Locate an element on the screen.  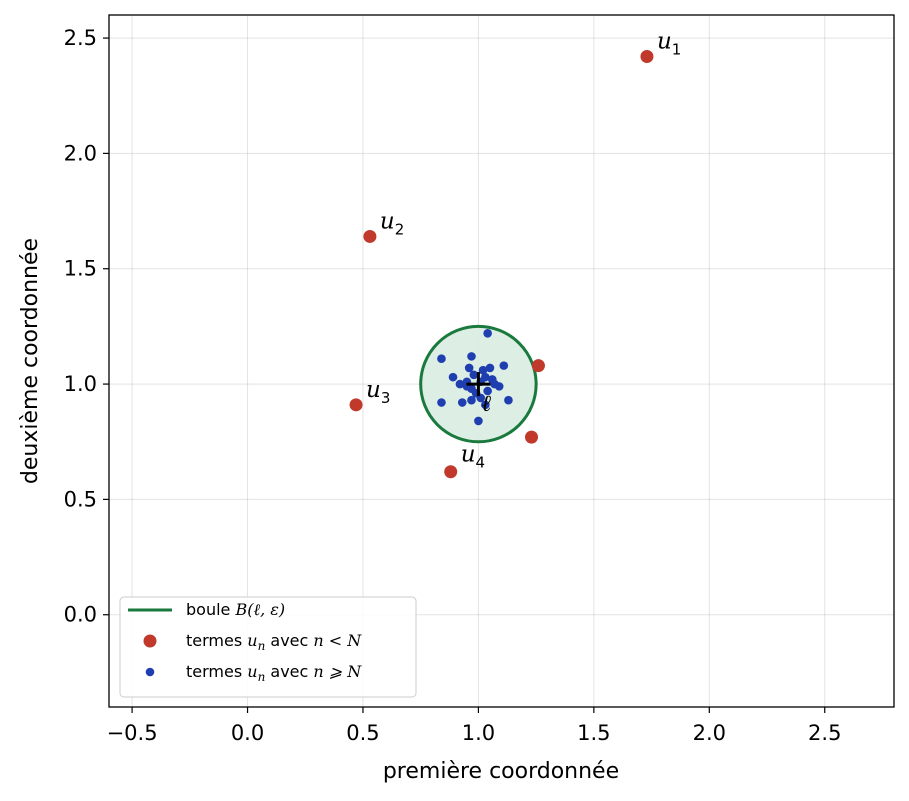
x-tick-label: 0.5 is located at coordinates (362, 733).